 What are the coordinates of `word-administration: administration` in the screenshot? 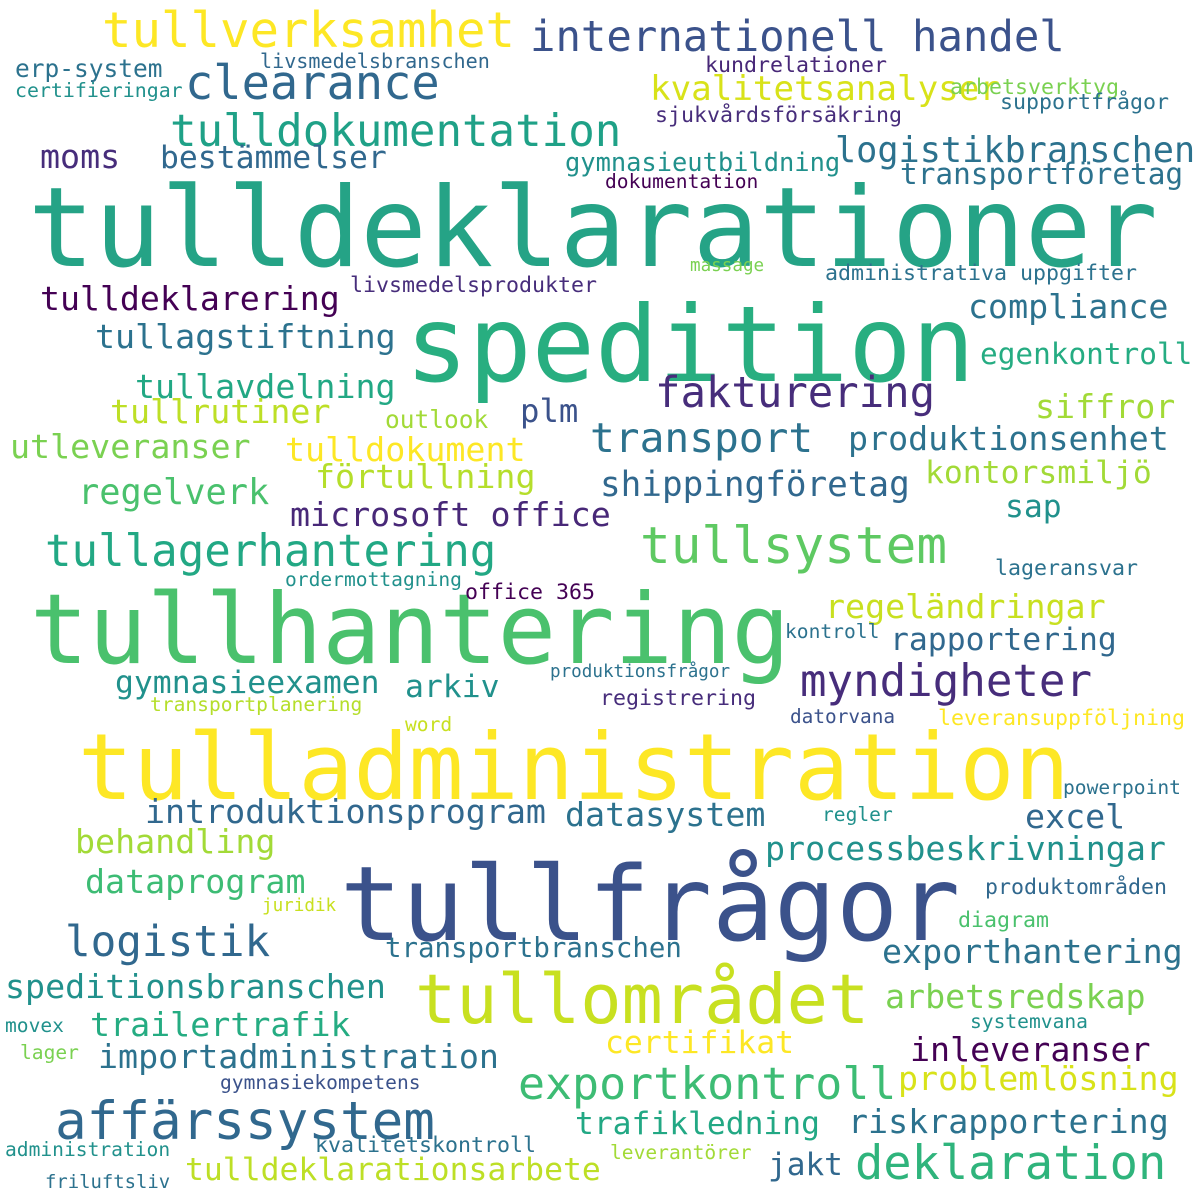 It's located at (88, 1150).